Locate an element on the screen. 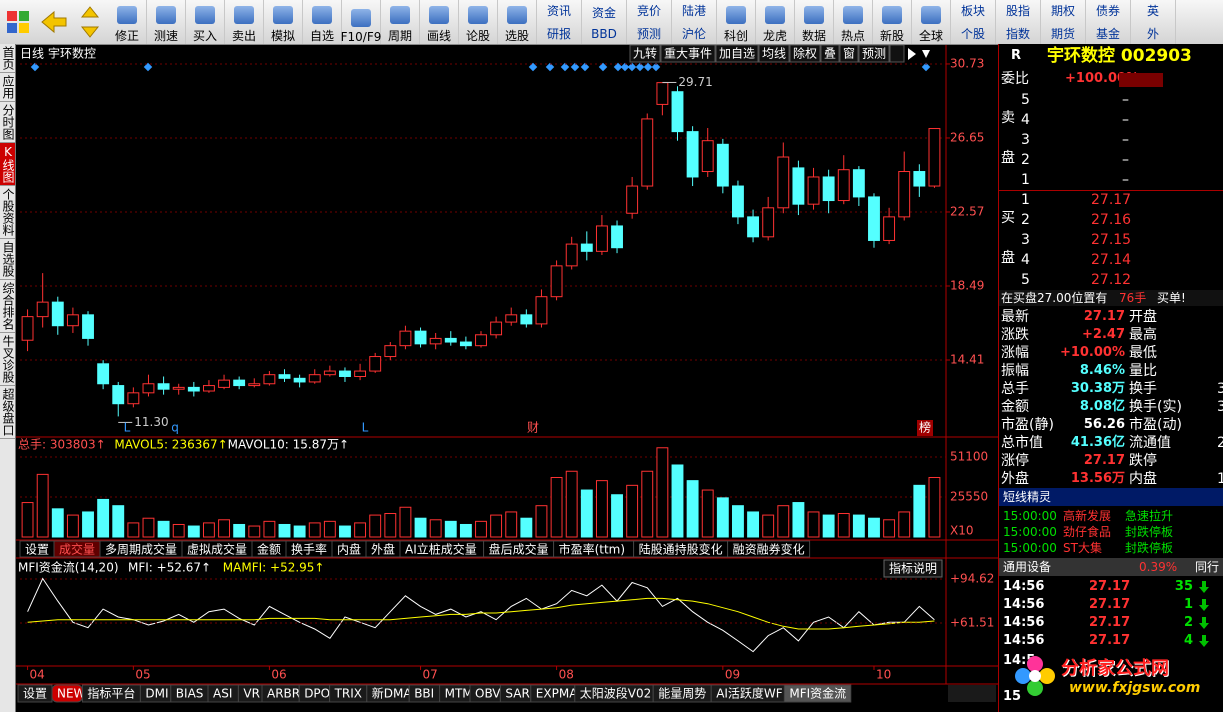 The height and width of the screenshot is (712, 1223). bid-row: 4 27.14 is located at coordinates (1111, 260).